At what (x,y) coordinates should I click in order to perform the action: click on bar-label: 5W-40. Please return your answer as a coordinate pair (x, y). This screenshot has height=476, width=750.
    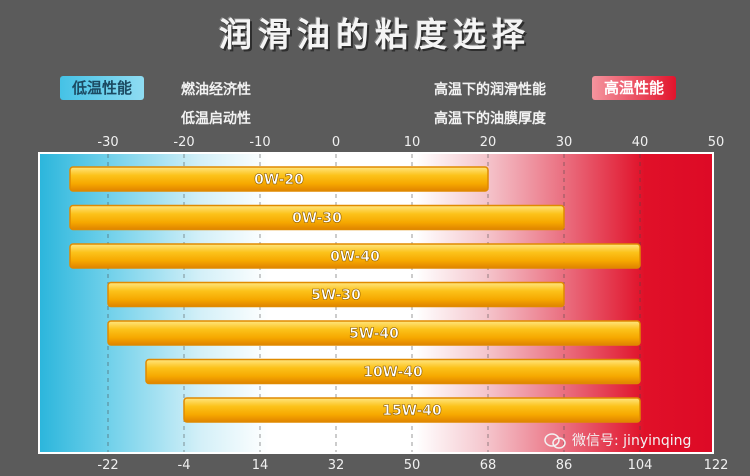
    Looking at the image, I should click on (374, 334).